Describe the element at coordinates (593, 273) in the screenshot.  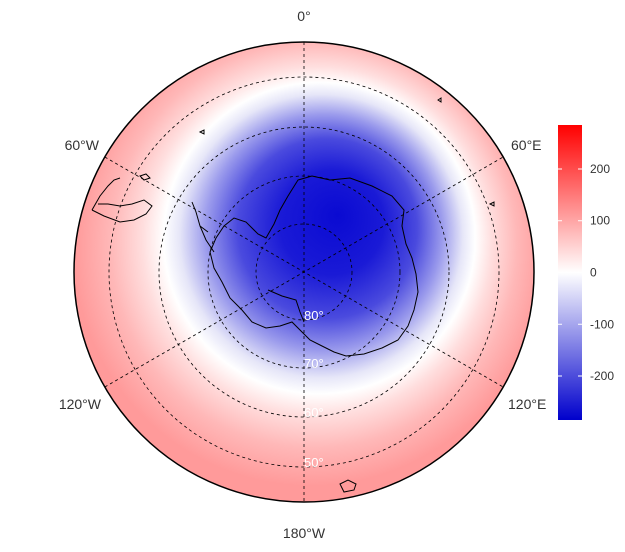
I see `colorbar-tick-label: 0` at that location.